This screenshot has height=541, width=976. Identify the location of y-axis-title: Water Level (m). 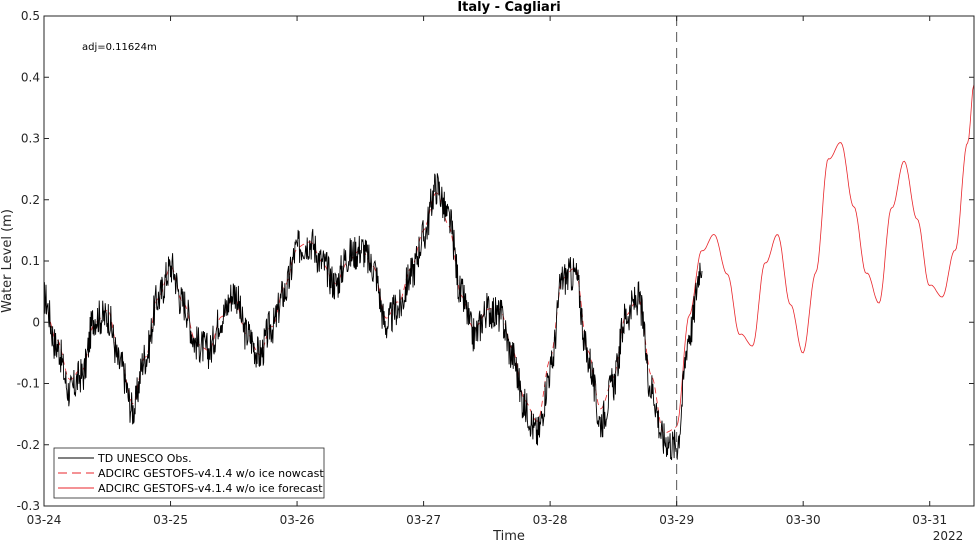
(7, 261).